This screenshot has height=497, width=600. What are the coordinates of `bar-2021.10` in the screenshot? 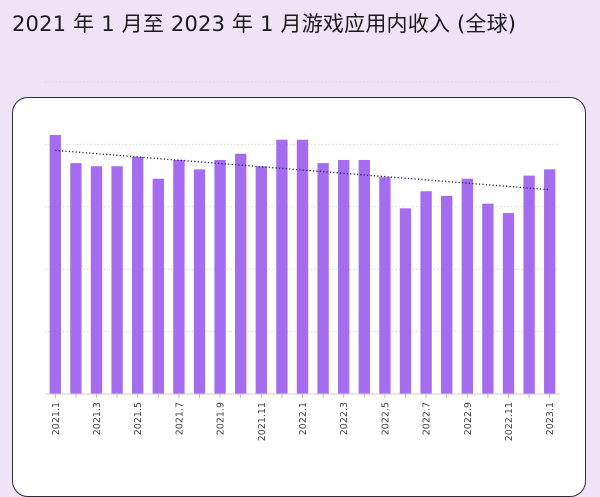 It's located at (241, 273).